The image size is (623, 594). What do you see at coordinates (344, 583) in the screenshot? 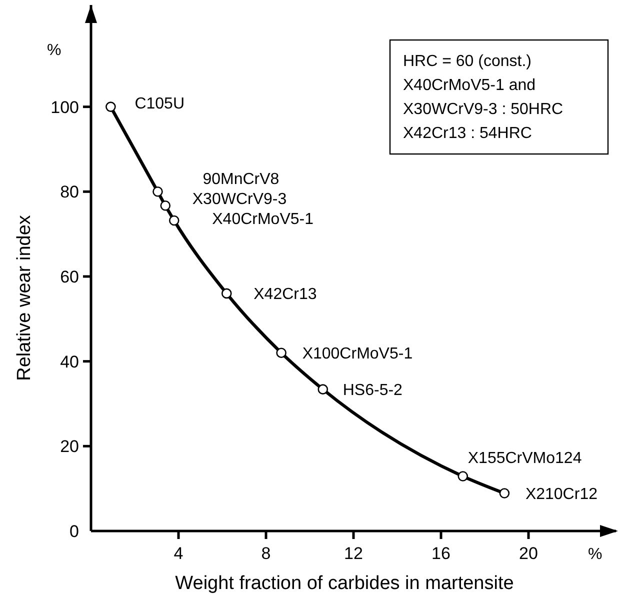
I see `x-axis-title: Weight fraction of carbides in martensite` at bounding box center [344, 583].